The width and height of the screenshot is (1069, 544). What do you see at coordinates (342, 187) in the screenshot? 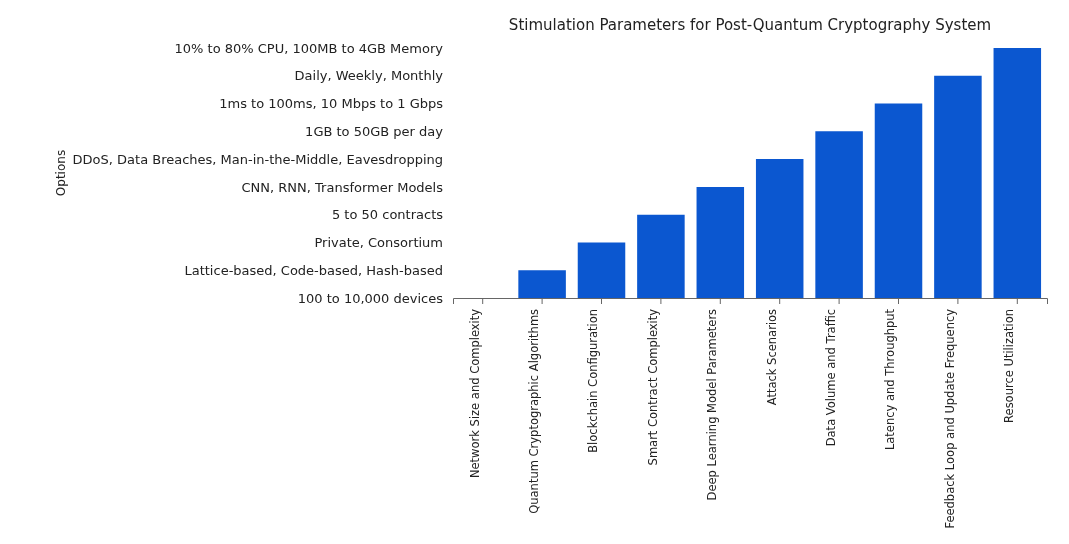
I see `text: CNN, RNN, Transformer Models` at bounding box center [342, 187].